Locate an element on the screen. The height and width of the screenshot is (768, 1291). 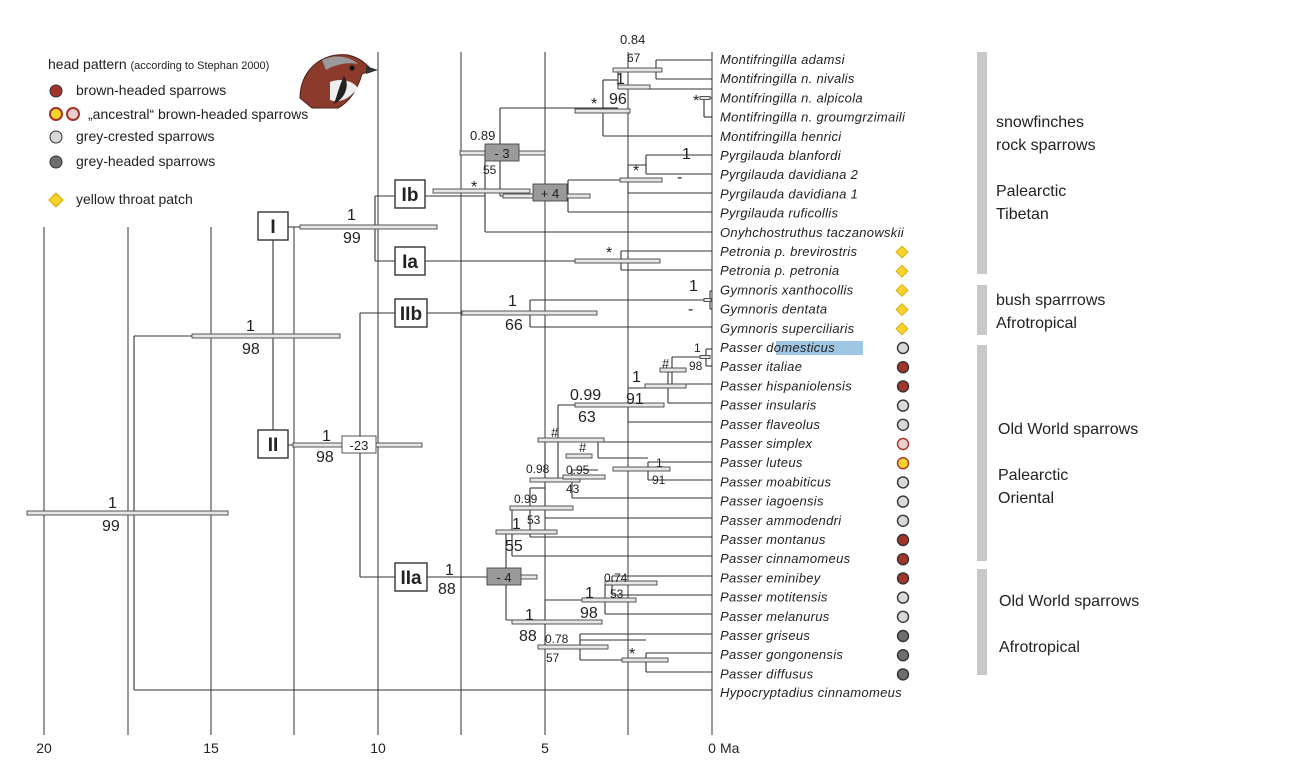
highlighted-text: domesticus is located at coordinates (800, 347).